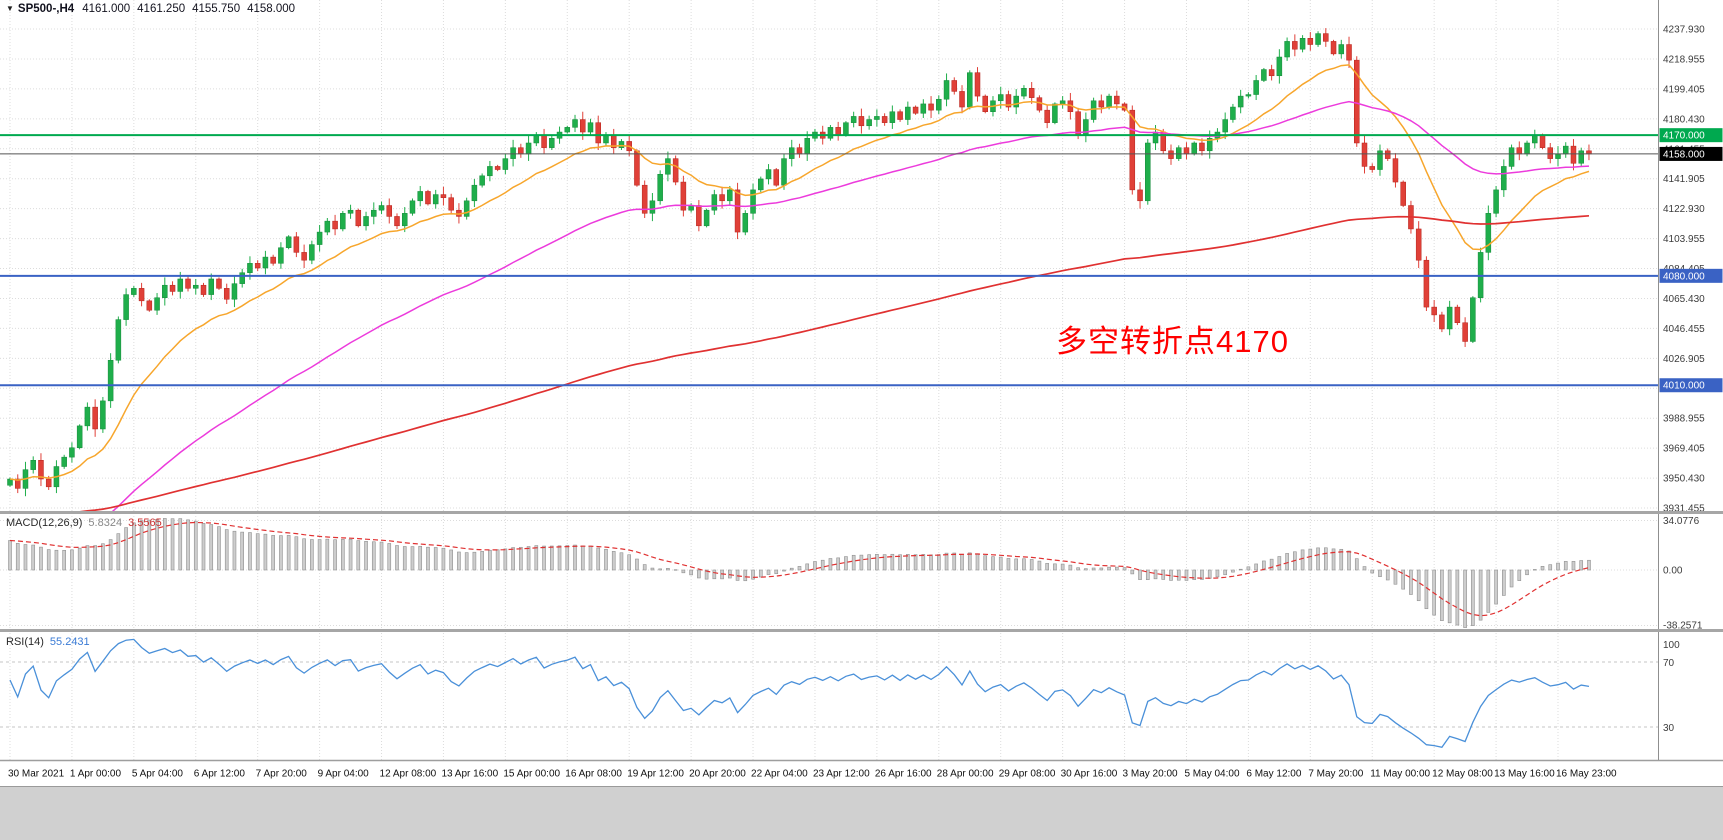 The width and height of the screenshot is (1723, 840). Describe the element at coordinates (1335, 774) in the screenshot. I see `svg-text: 7 May 20:00` at that location.